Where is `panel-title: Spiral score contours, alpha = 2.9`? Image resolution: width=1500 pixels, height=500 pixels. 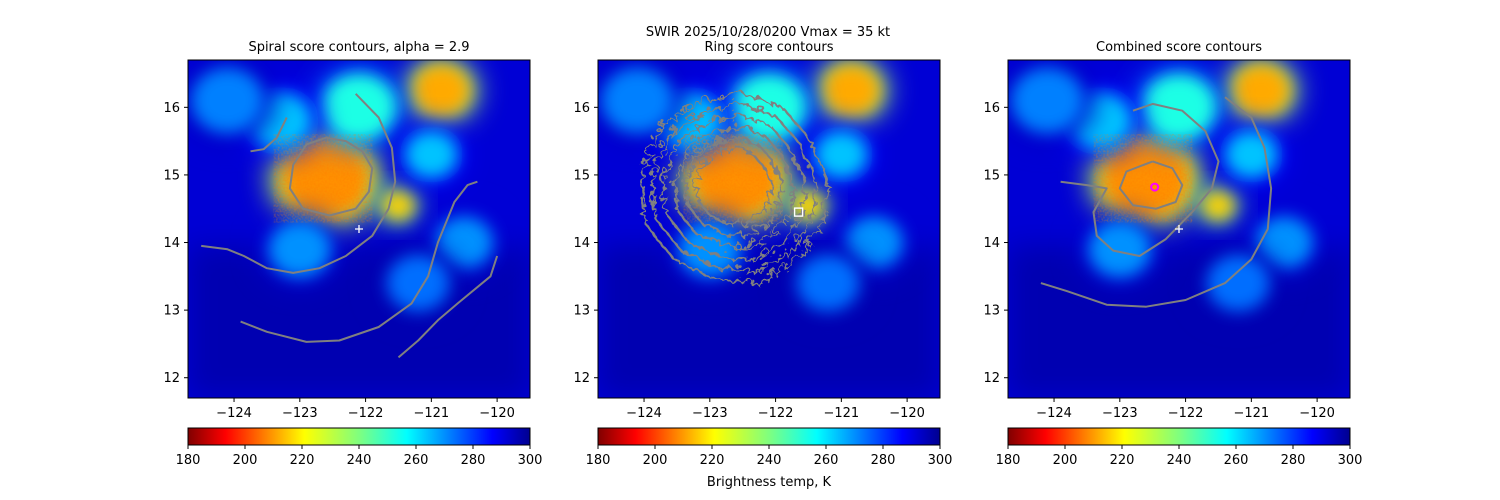
panel-title: Spiral score contours, alpha = 2.9 is located at coordinates (358, 47).